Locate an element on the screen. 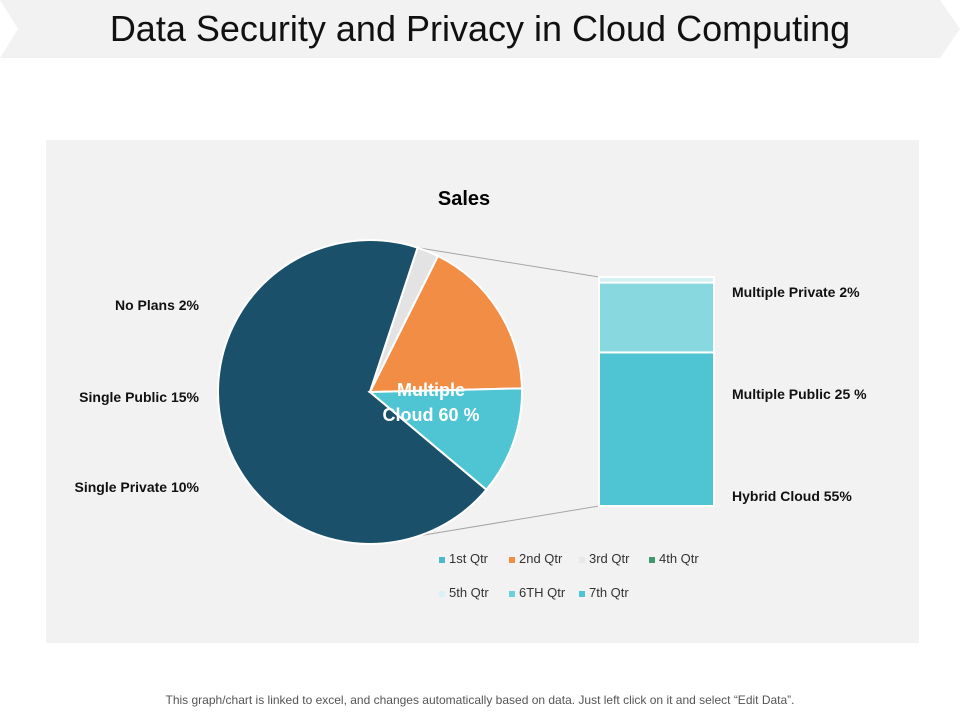  bar-of-pie is located at coordinates (656, 391).